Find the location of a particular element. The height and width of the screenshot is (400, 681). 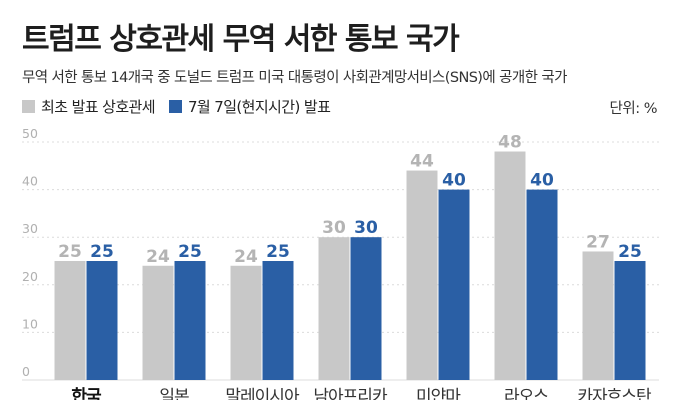

y-tick-label: 40 is located at coordinates (30, 181).